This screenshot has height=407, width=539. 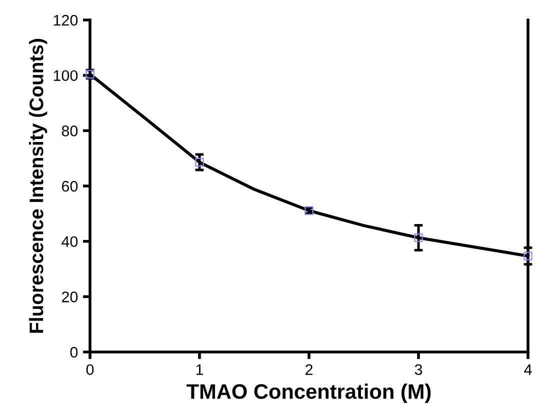 What do you see at coordinates (66, 76) in the screenshot?
I see `y-tick-label: 100` at bounding box center [66, 76].